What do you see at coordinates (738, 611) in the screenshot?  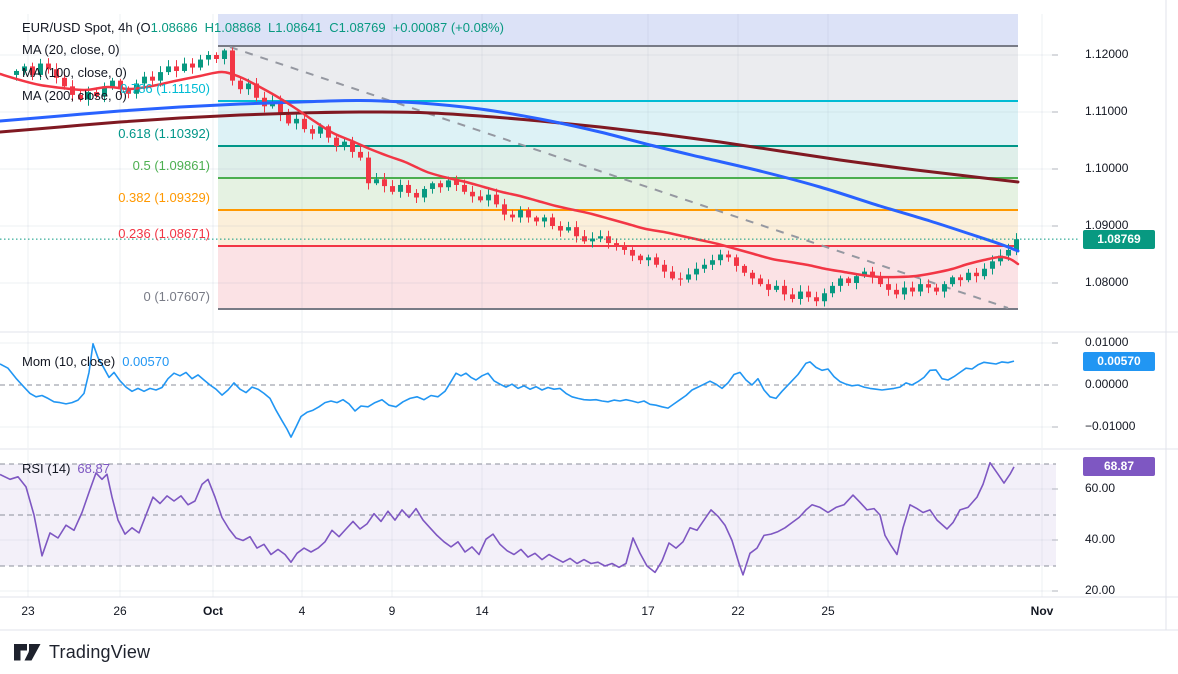 I see `time-axis-label-22: 22` at bounding box center [738, 611].